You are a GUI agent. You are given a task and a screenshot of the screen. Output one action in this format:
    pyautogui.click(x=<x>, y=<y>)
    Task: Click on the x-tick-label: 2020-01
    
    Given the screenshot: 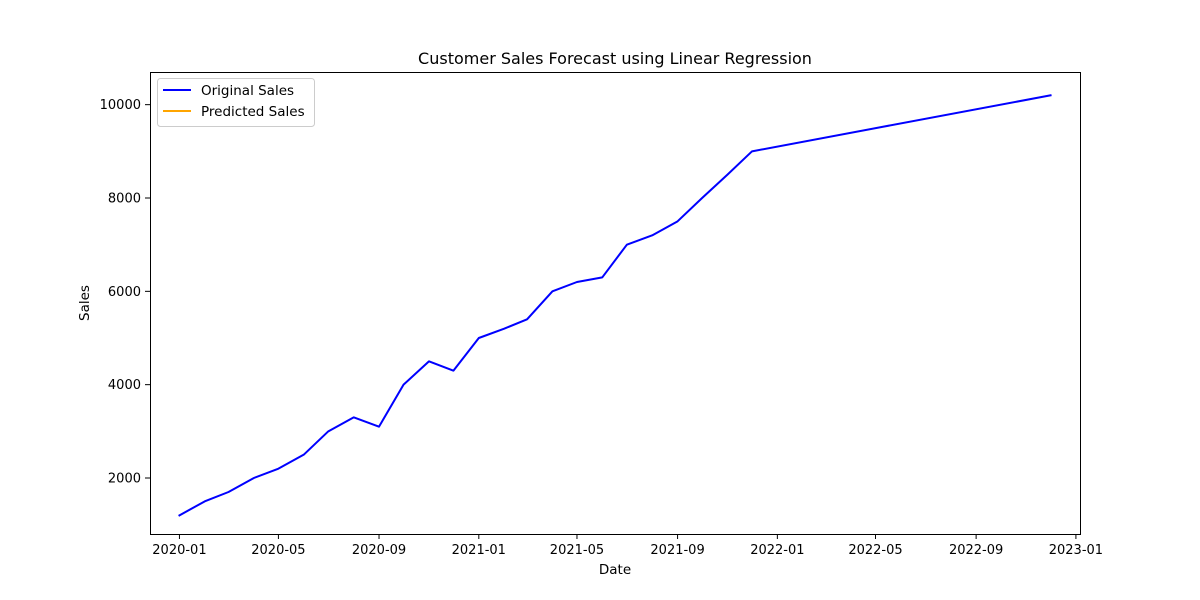 What is the action you would take?
    pyautogui.click(x=179, y=550)
    